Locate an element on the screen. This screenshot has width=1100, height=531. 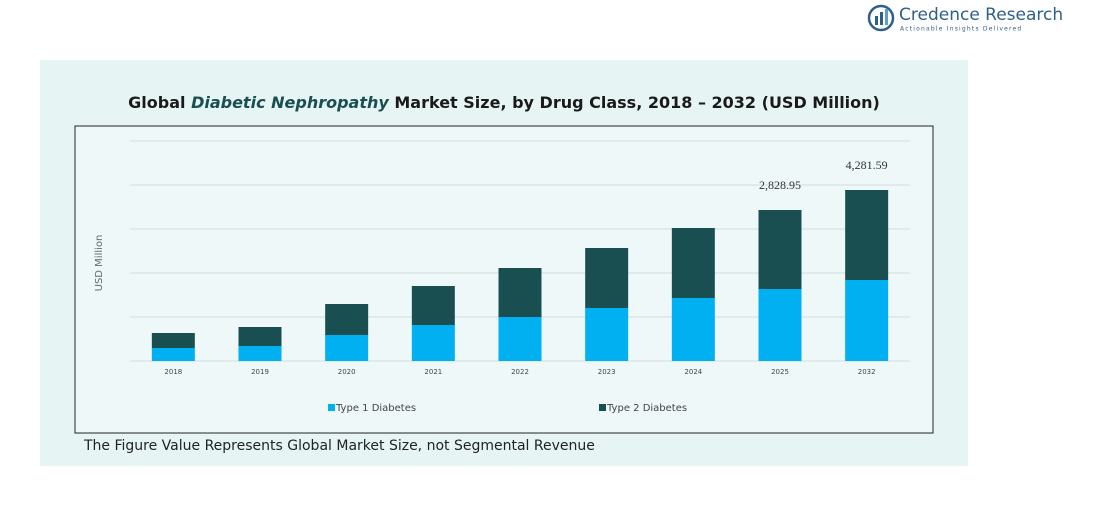
y-axis-label: USD Million is located at coordinates (99, 263).